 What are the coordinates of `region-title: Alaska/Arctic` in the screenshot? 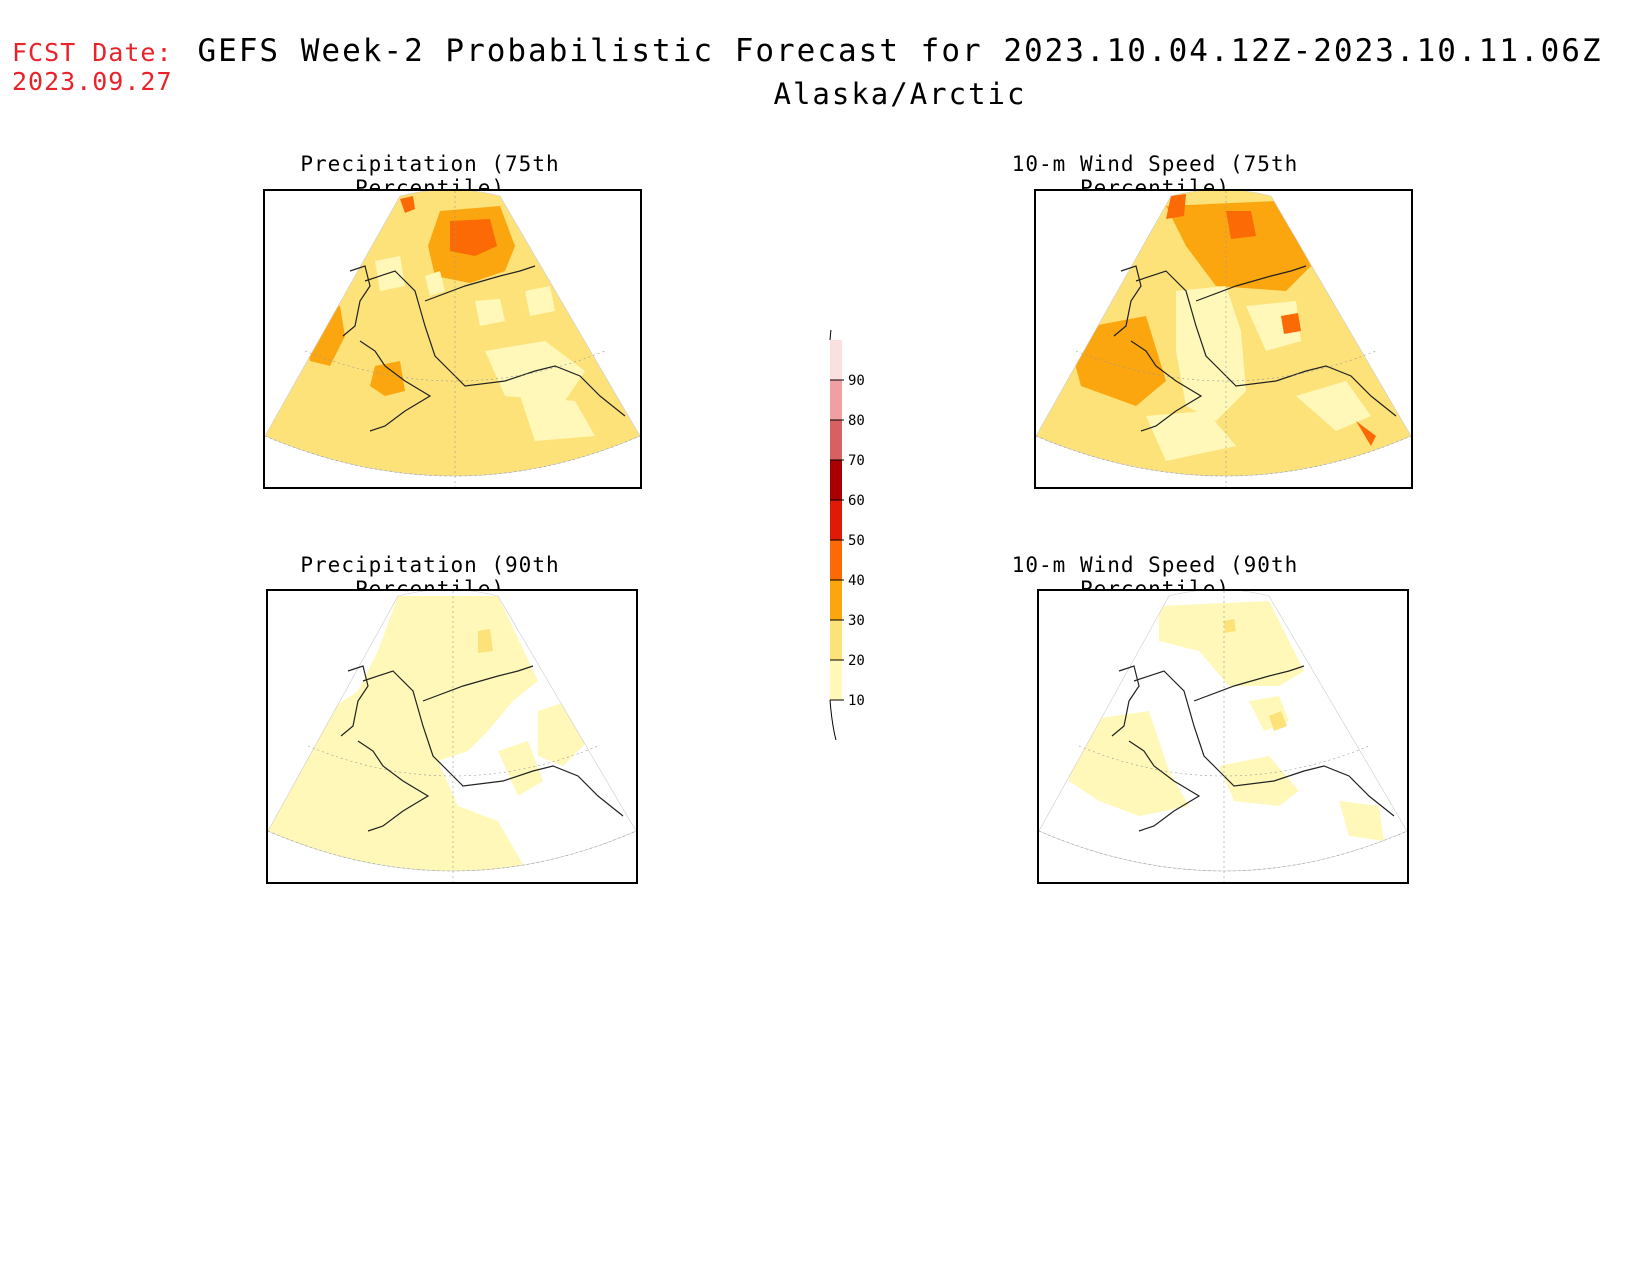 It's located at (900, 94).